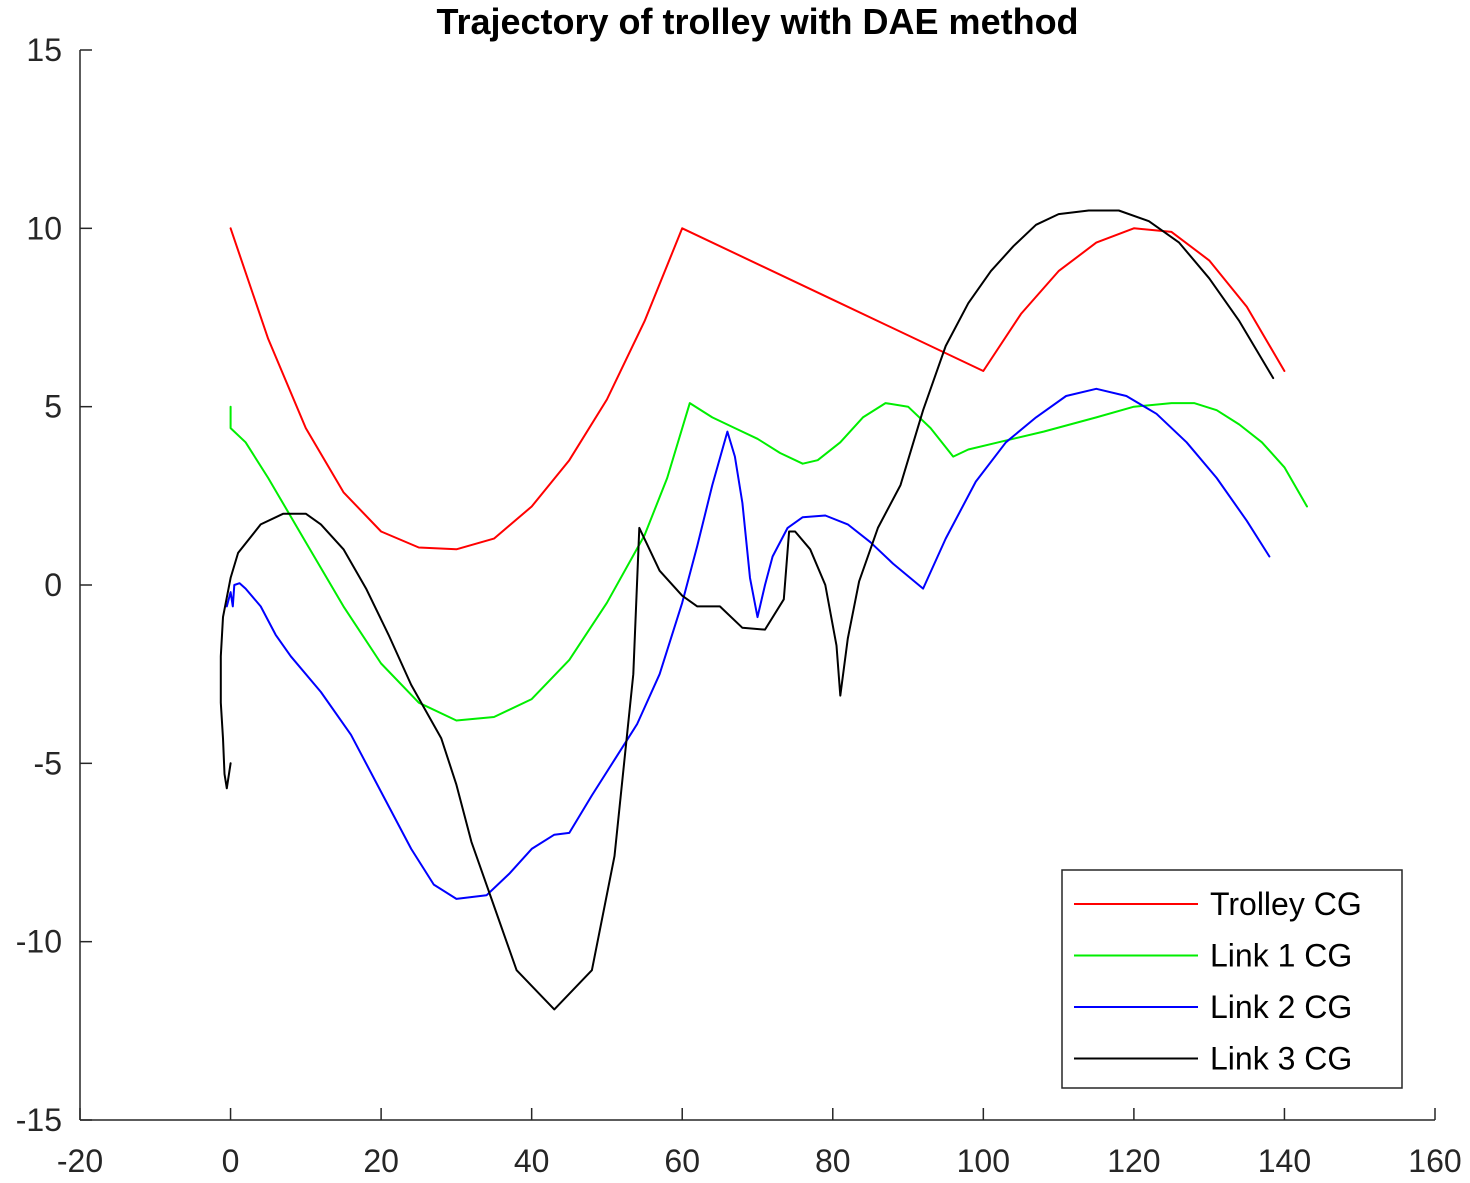 Image resolution: width=1470 pixels, height=1183 pixels. Describe the element at coordinates (1133, 1161) in the screenshot. I see `x-tick-label: 120` at that location.